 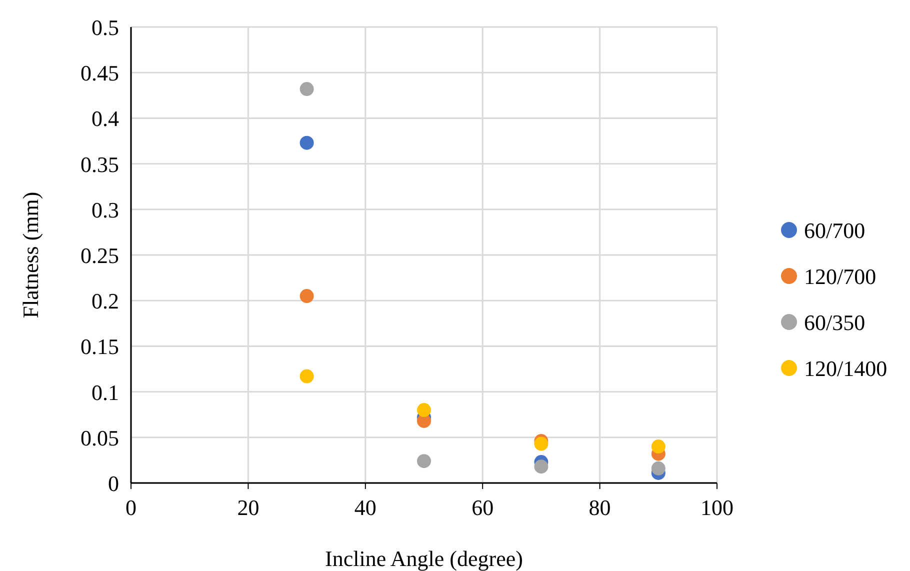 What do you see at coordinates (599, 507) in the screenshot?
I see `x-tick-label: 80` at bounding box center [599, 507].